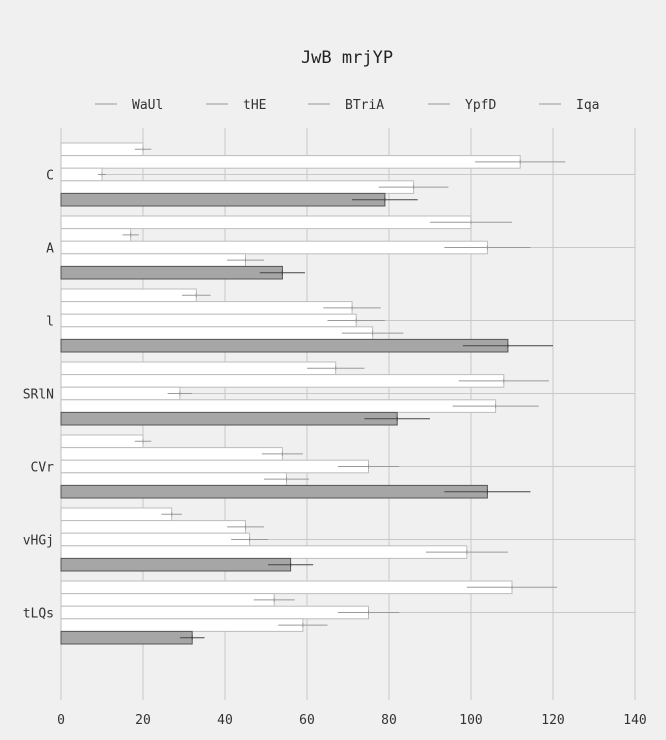 The image size is (666, 740). I want to click on legend: WaUl tHE BTriA YpfD Iqa, so click(347, 105).